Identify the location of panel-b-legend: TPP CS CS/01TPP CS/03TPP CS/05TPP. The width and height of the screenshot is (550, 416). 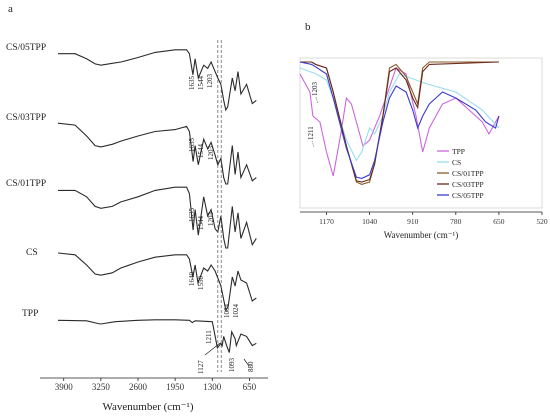
(460, 173).